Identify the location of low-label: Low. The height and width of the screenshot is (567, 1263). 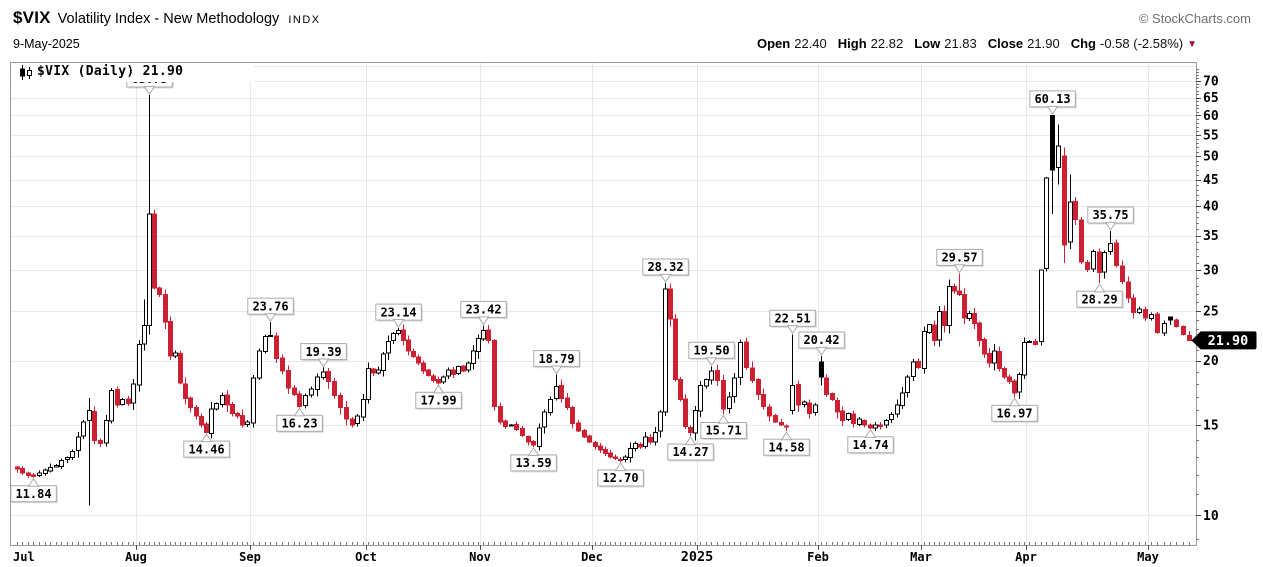
(927, 43).